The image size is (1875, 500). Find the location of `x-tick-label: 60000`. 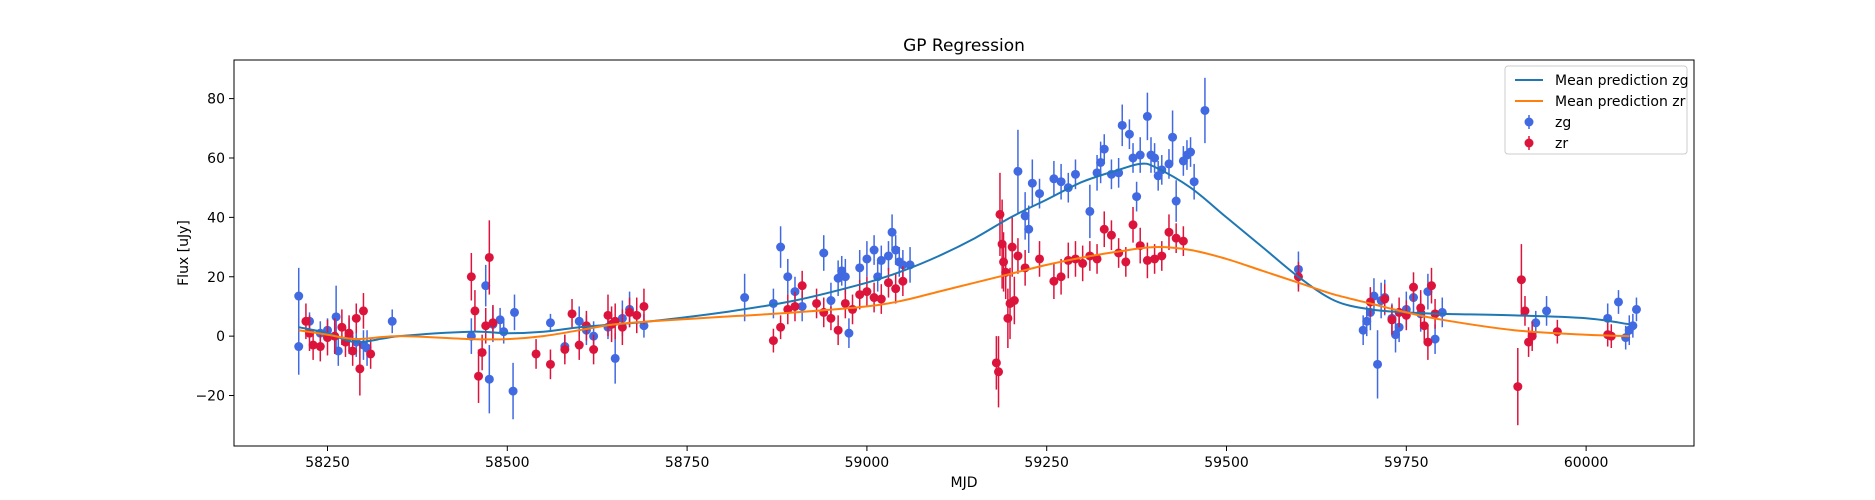

x-tick-label: 60000 is located at coordinates (1586, 463).